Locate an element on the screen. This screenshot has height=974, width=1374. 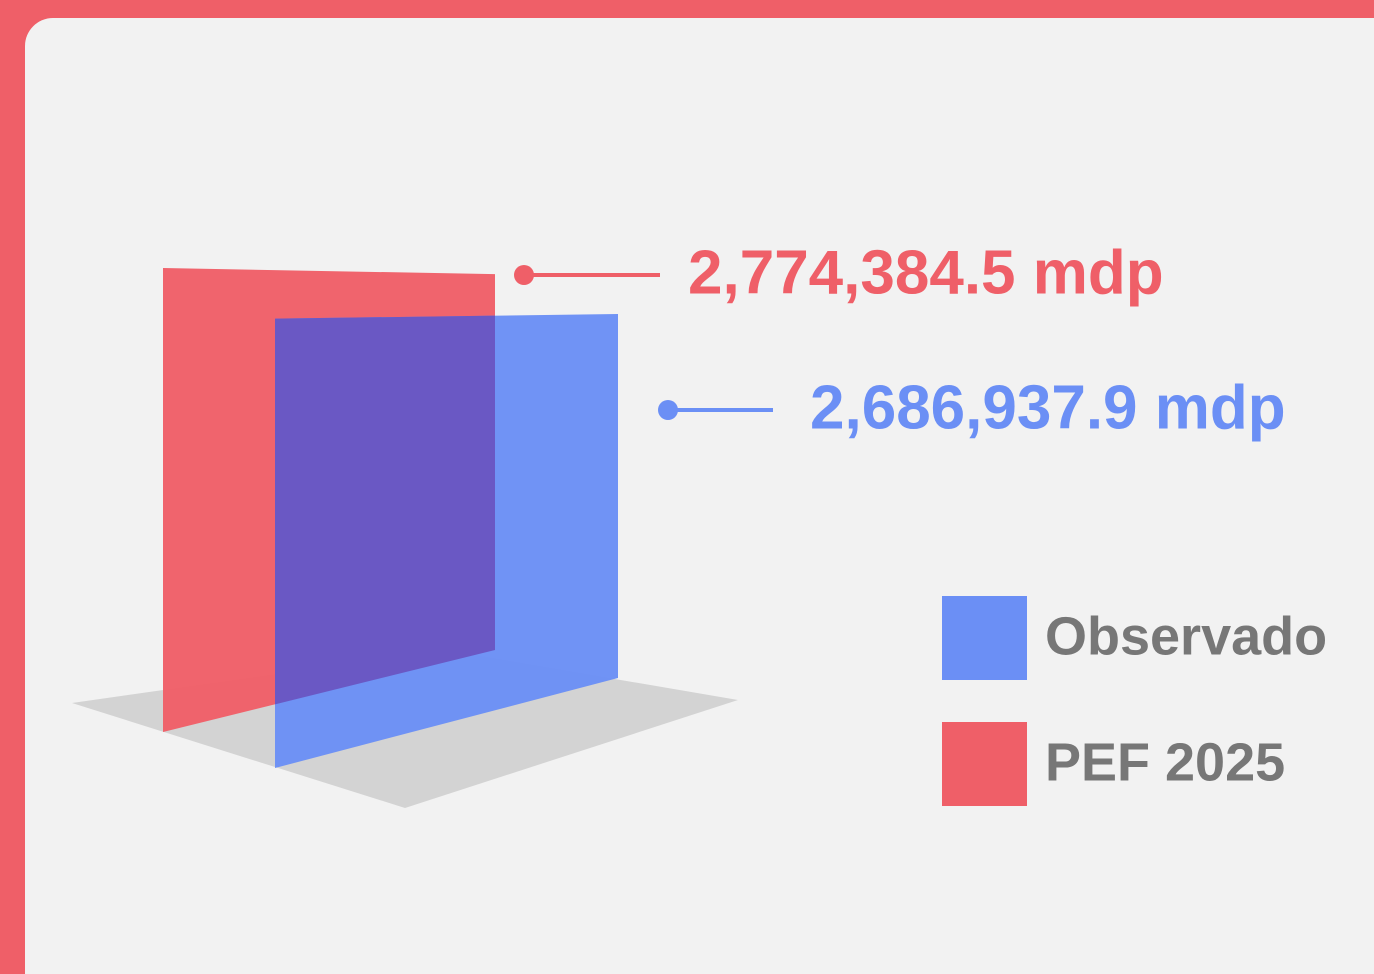
legend-label: PEF 2025 is located at coordinates (1165, 762).